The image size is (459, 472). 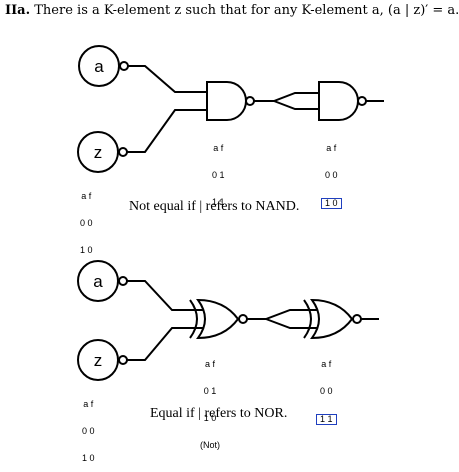 I want to click on bottom-input-a-label: a, so click(x=98, y=281).